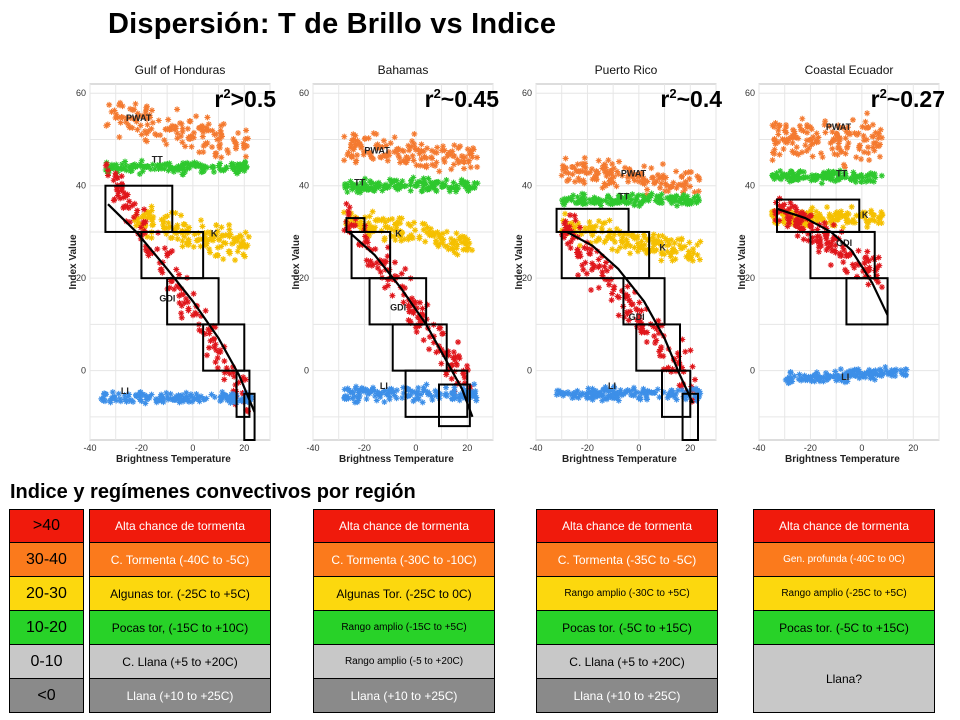 Image resolution: width=960 pixels, height=720 pixels. Describe the element at coordinates (845, 377) in the screenshot. I see `series-label: LI` at that location.